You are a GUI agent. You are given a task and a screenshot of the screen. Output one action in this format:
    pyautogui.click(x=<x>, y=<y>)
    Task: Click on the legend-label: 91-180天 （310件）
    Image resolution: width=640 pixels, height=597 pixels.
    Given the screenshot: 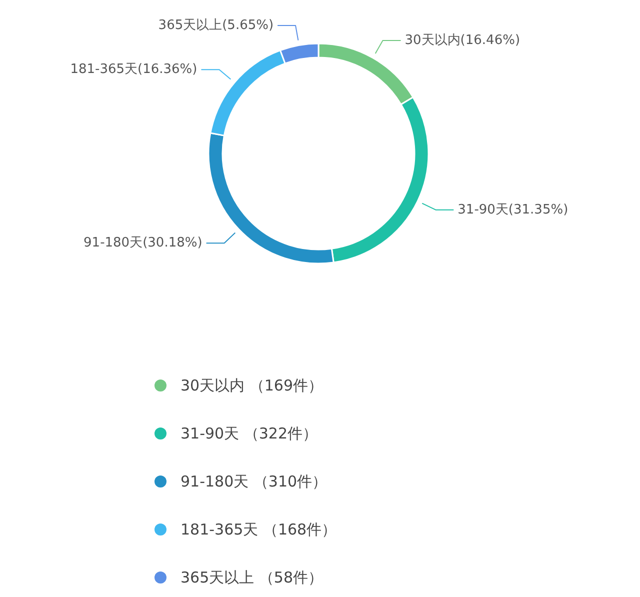 What is the action you would take?
    pyautogui.click(x=254, y=481)
    